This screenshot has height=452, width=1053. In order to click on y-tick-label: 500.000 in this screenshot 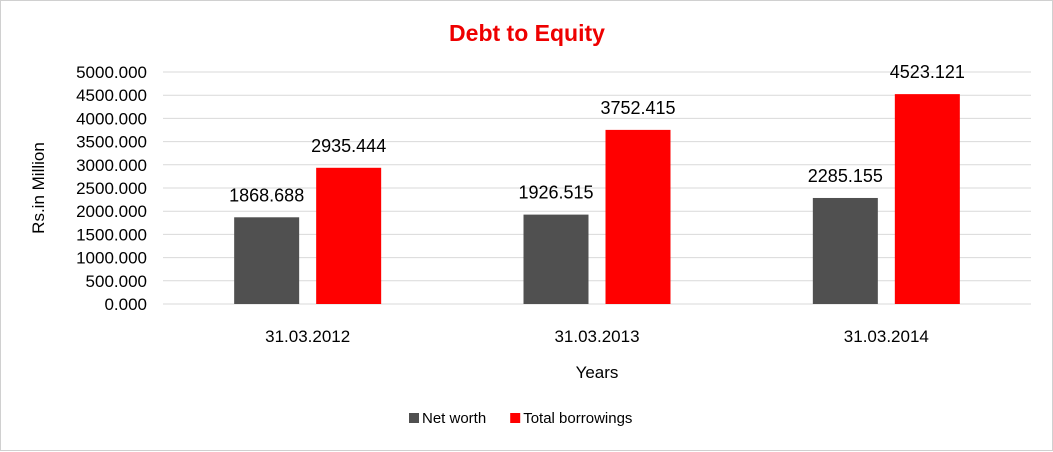, I will do `click(116, 281)`.